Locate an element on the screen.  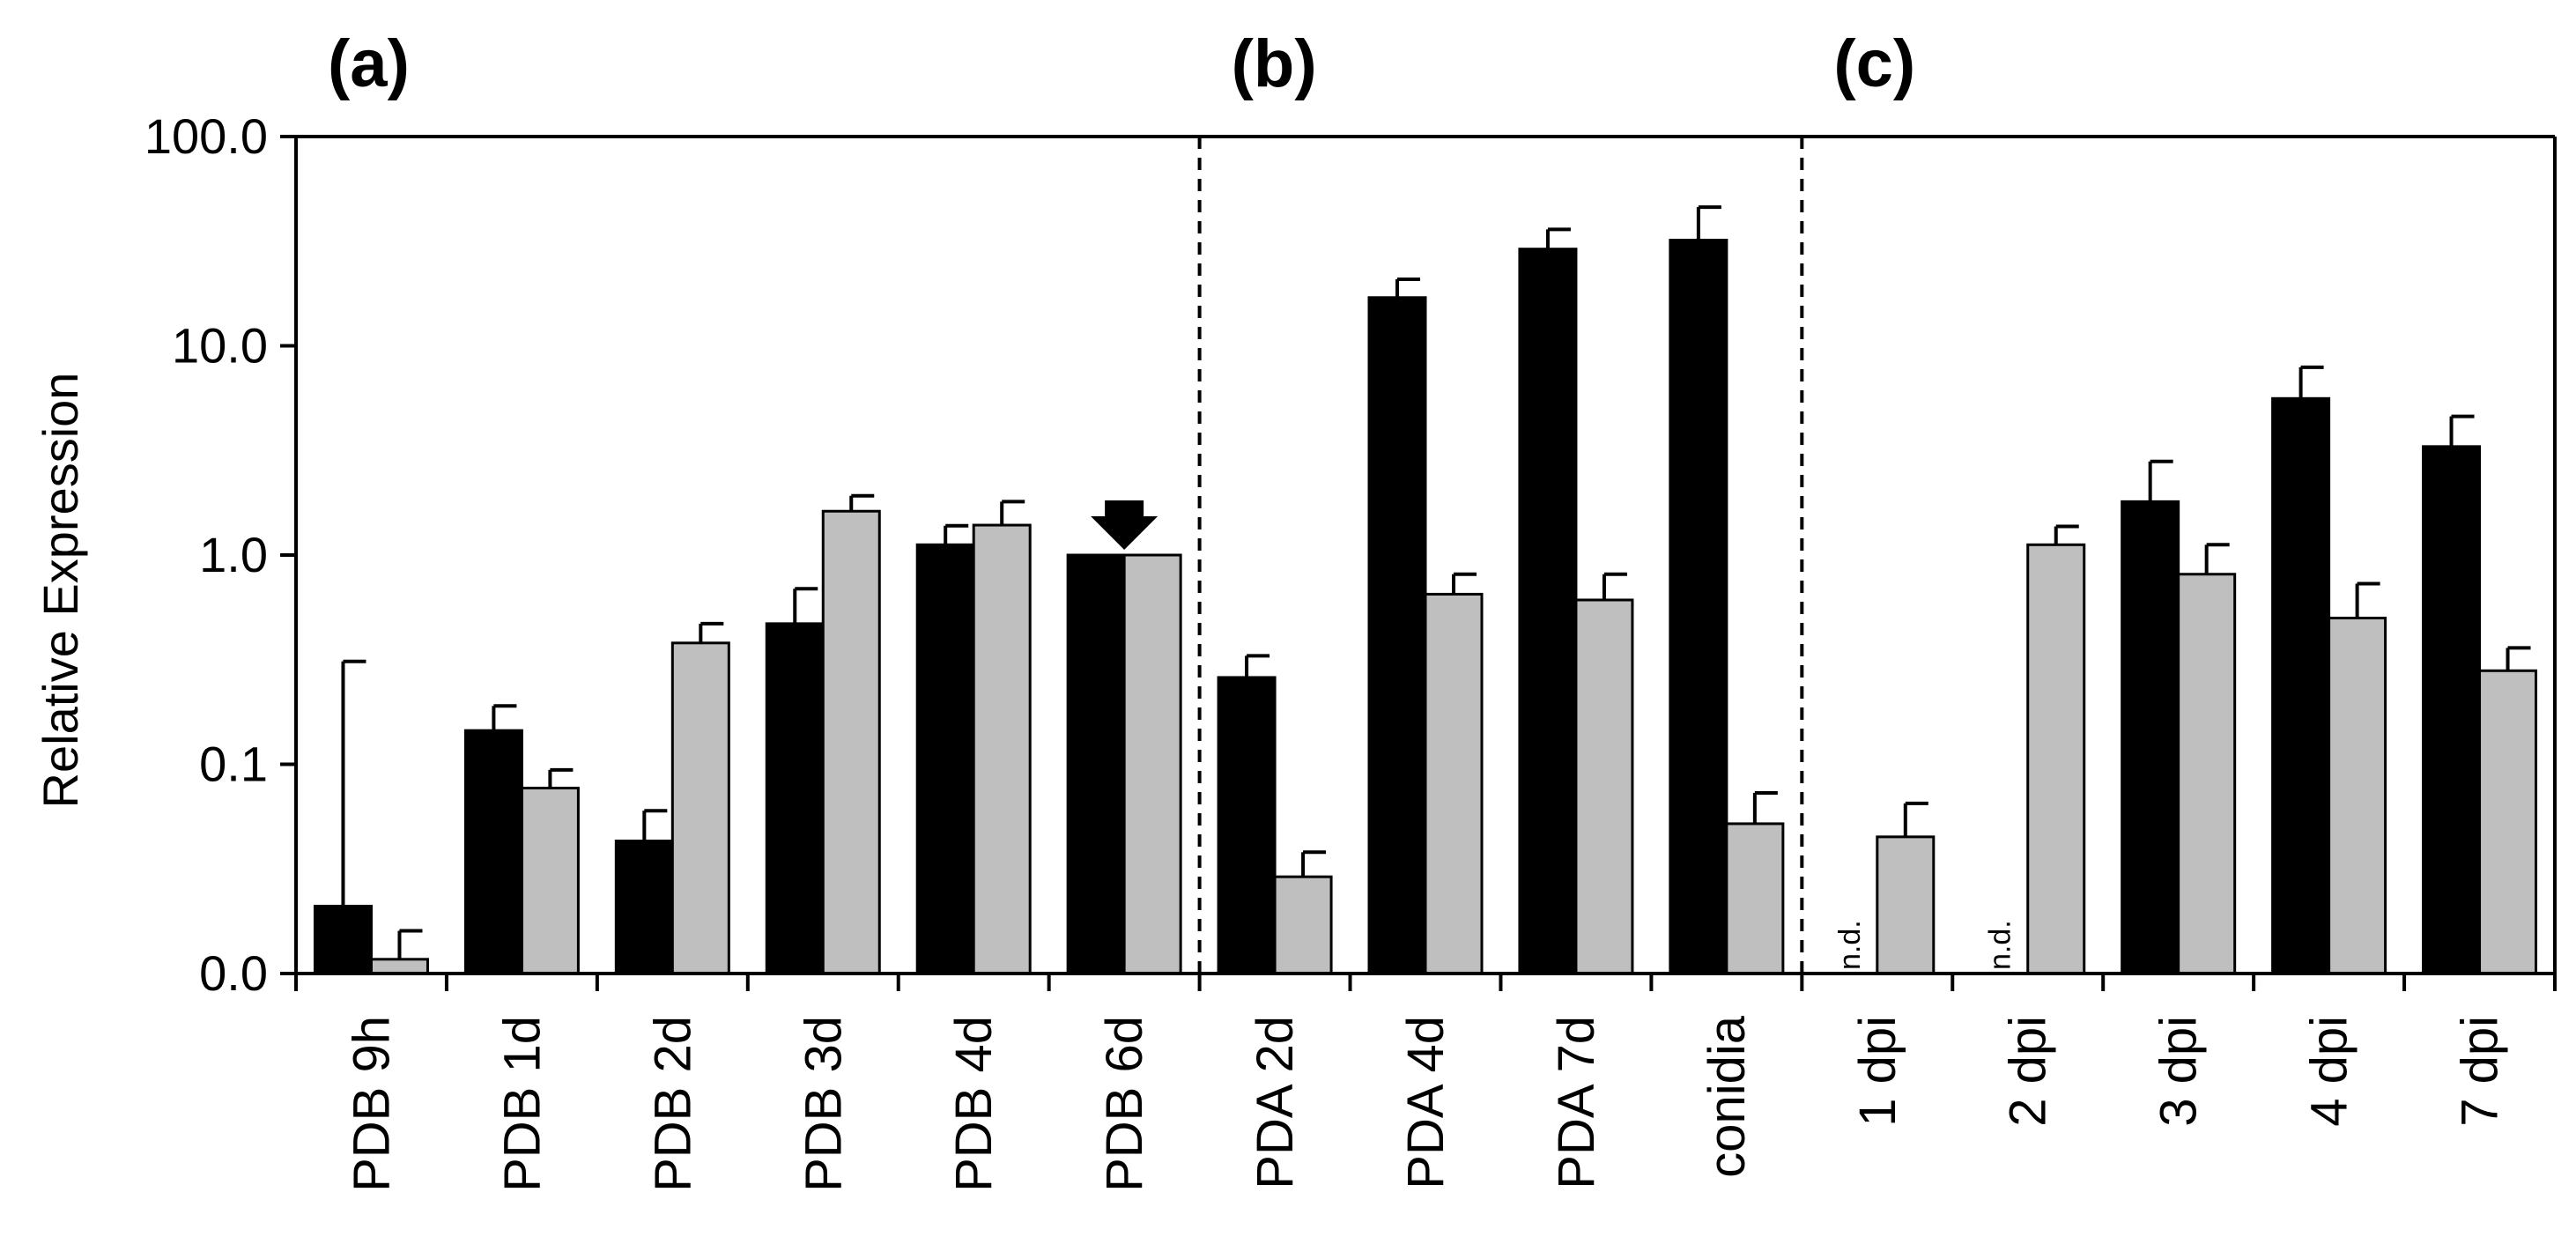
y-tick-label-3: 1.0 is located at coordinates (234, 554).